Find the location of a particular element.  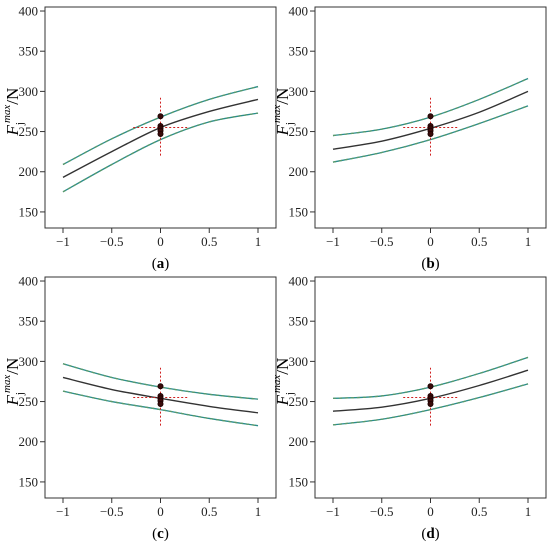

panel-label: (a) is located at coordinates (161, 264).